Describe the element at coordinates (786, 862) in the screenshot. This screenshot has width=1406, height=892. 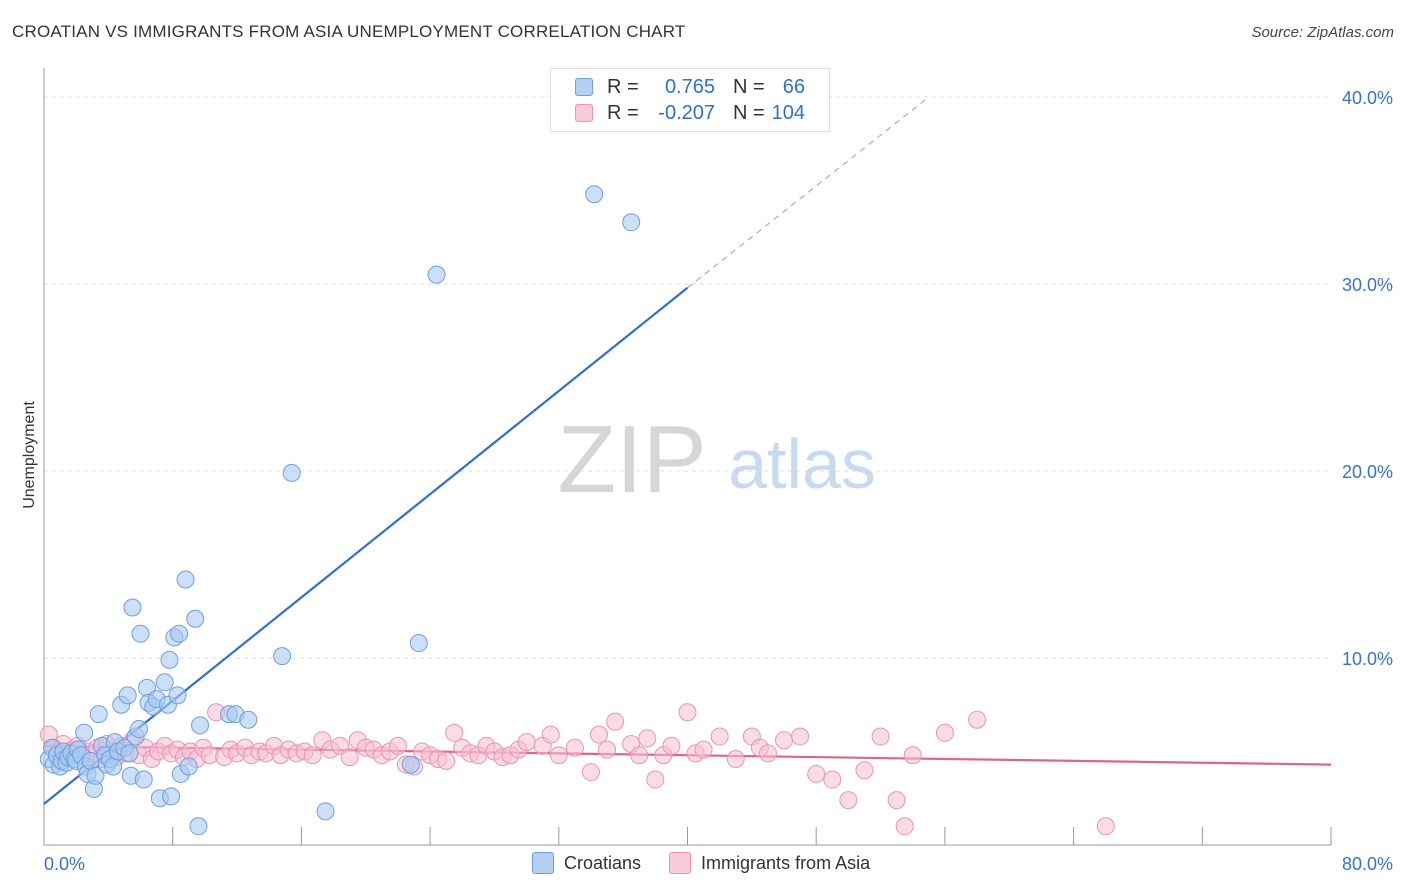
I see `legend-label-immigrants: Immigrants from Asia` at that location.